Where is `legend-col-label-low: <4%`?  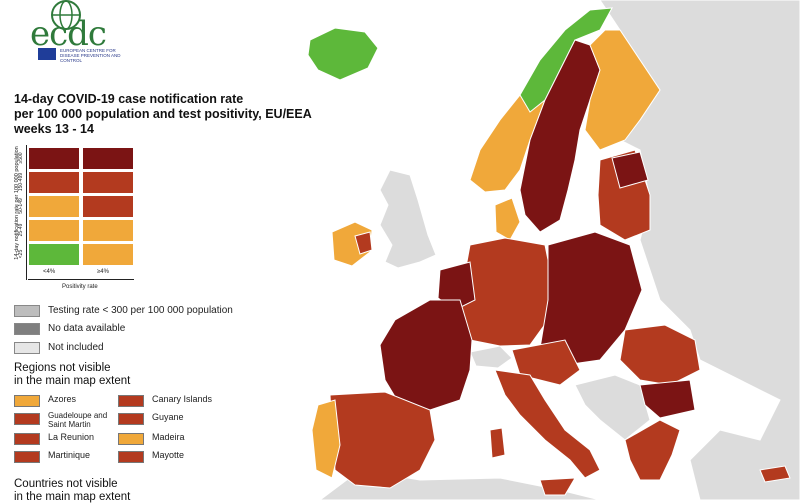
legend-col-label-low: <4% is located at coordinates (49, 272).